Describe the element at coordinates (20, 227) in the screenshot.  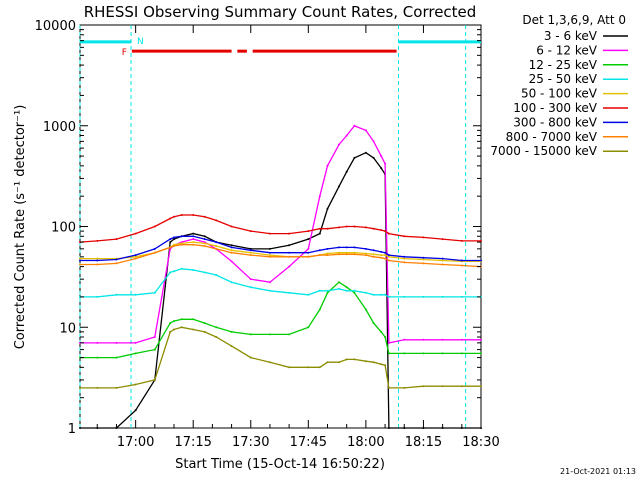
I see `y-axis-label: Corrected Count Rate (s⁻¹ detector⁻¹)` at that location.